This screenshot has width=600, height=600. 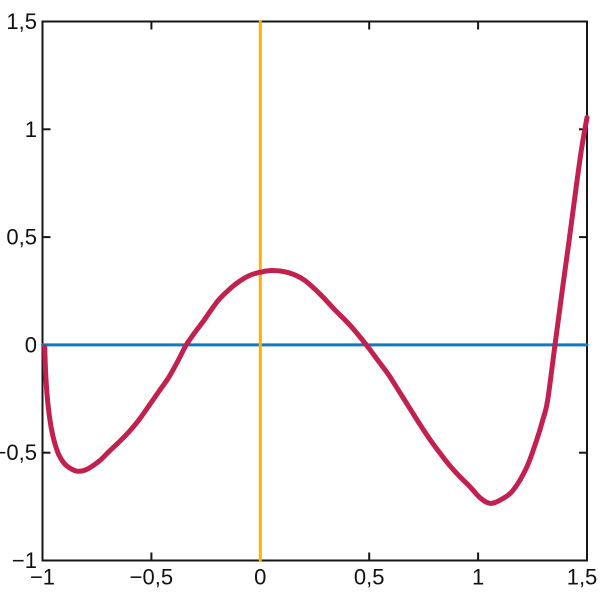 What do you see at coordinates (21, 237) in the screenshot?
I see `y-tick-label: 0,5` at bounding box center [21, 237].